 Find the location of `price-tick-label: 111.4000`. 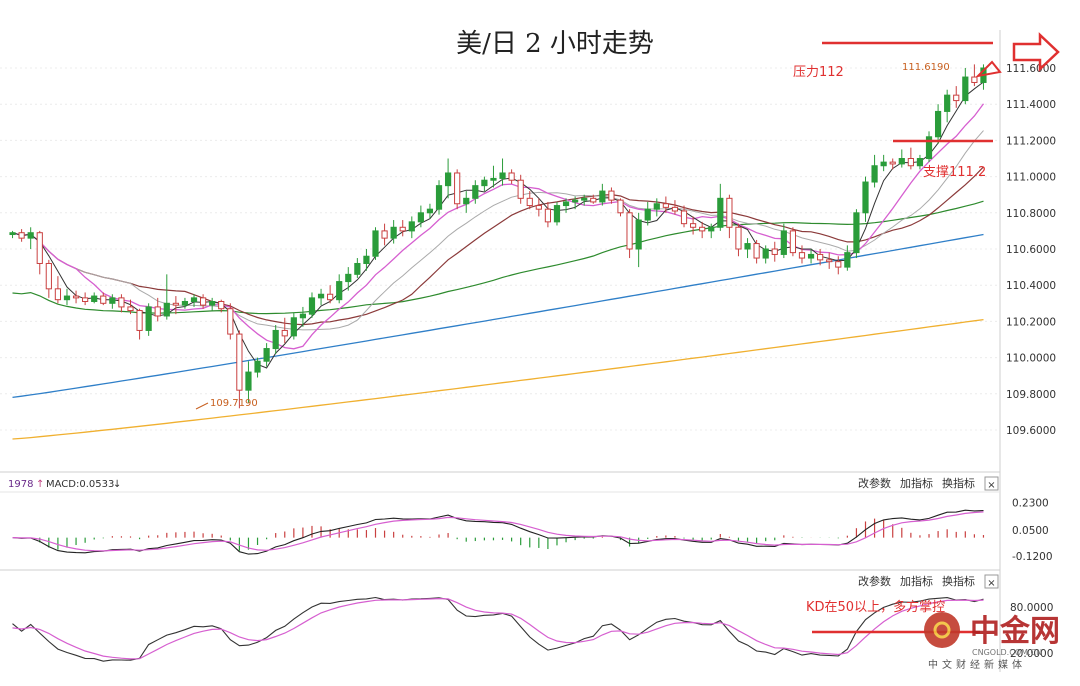

price-tick-label: 111.4000 is located at coordinates (1031, 105).